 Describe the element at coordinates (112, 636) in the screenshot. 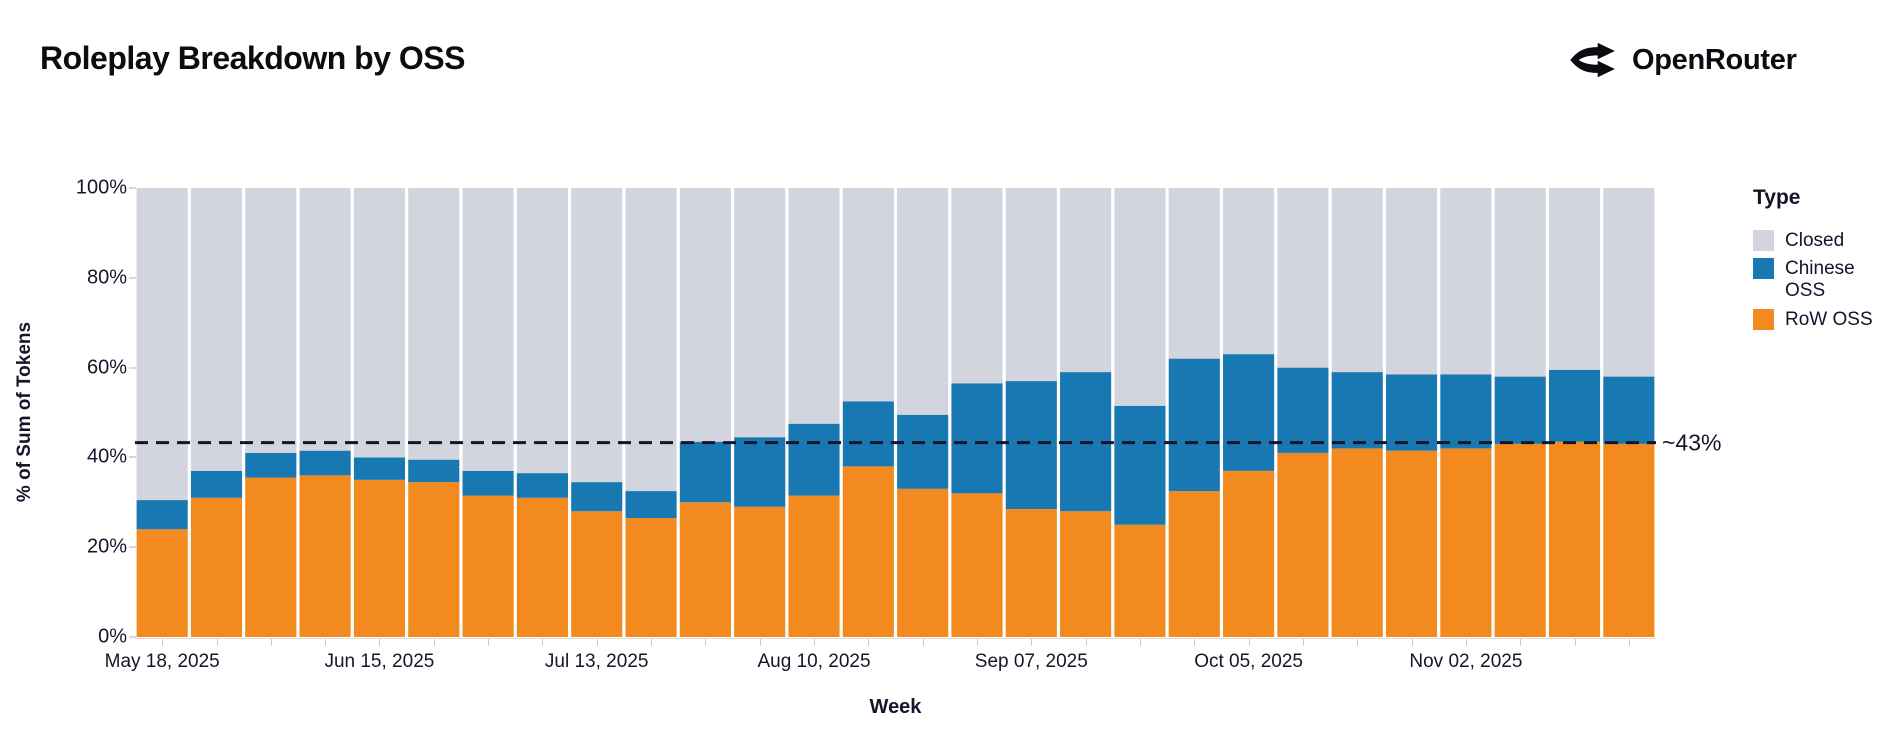

I see `y-tick-label: 0%` at that location.